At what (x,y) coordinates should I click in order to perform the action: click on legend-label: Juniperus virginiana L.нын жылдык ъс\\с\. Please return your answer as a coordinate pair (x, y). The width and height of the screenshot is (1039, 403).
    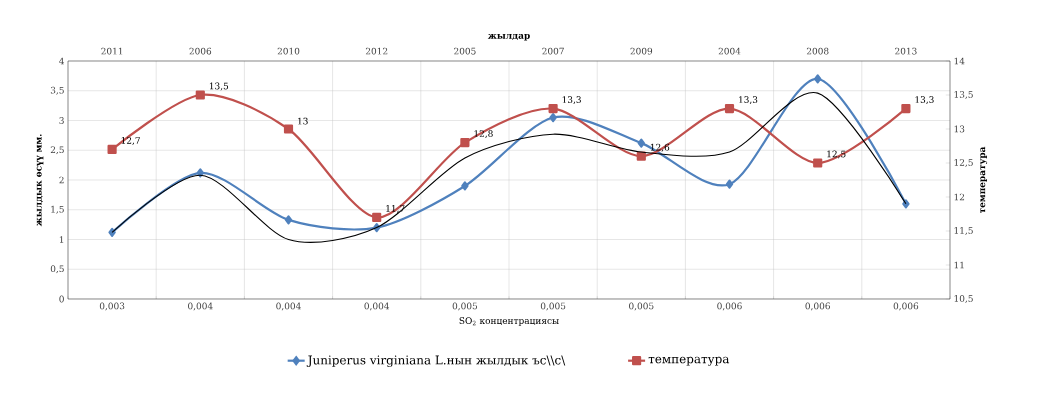
    Looking at the image, I should click on (436, 361).